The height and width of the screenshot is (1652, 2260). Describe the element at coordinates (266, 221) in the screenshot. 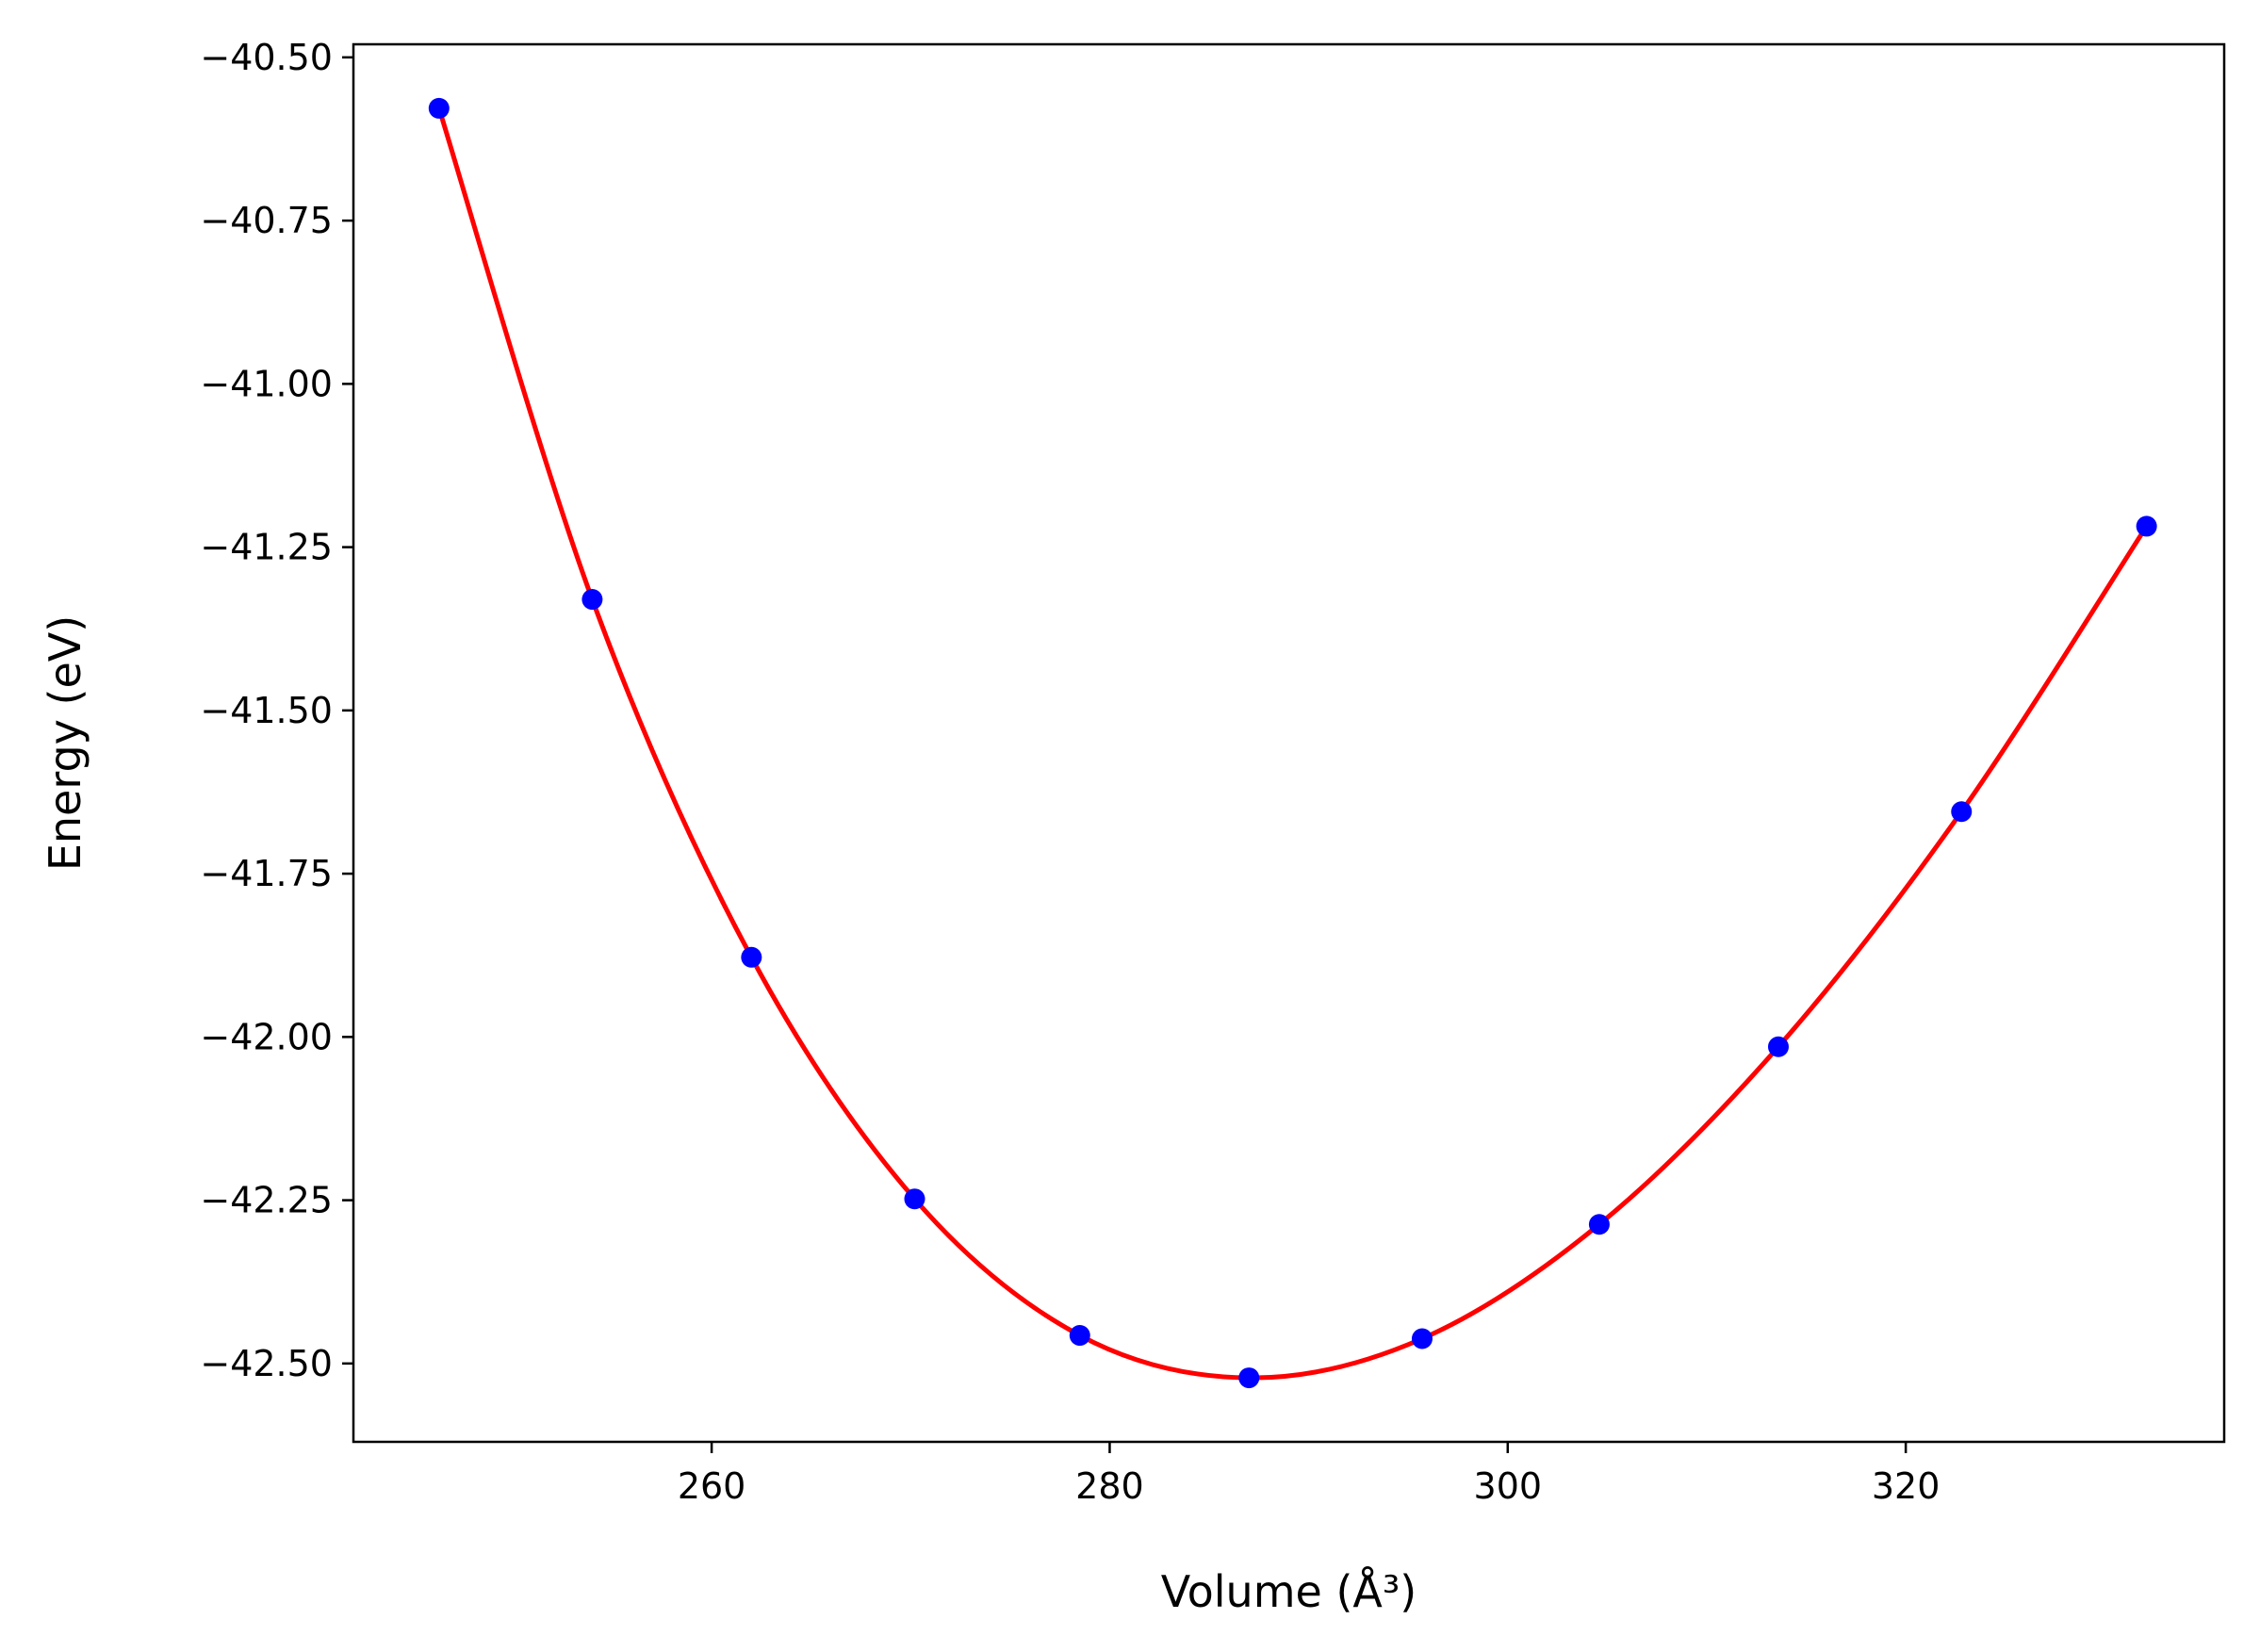

I see `y-tick-label: −40.75` at that location.